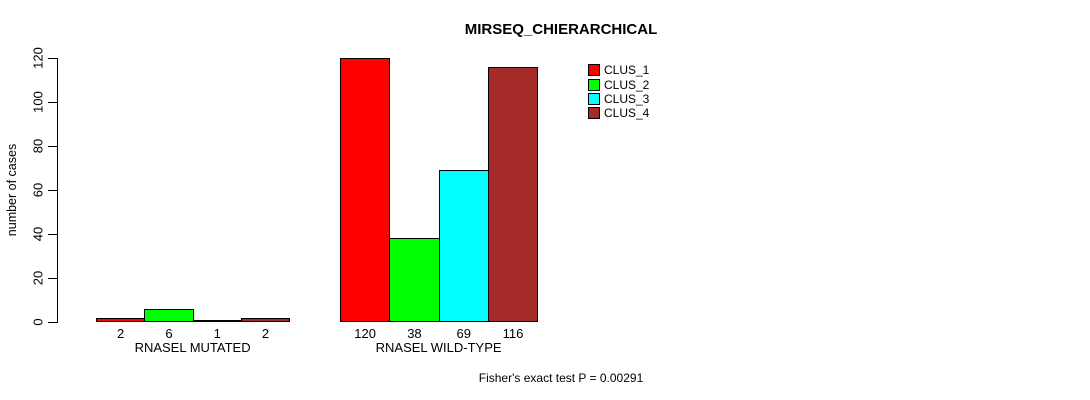 The height and width of the screenshot is (400, 1090). What do you see at coordinates (192, 347) in the screenshot?
I see `x-group-label: RNASEL MUTATED` at bounding box center [192, 347].